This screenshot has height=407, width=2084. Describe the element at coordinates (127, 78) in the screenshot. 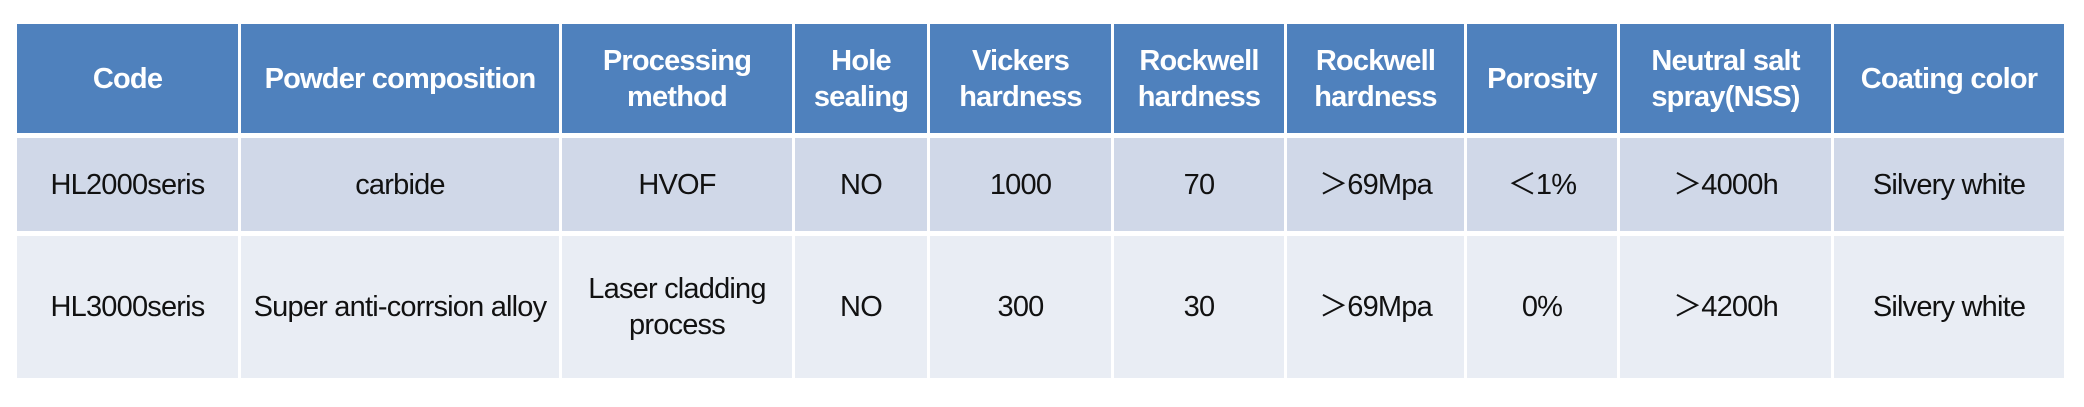

I see `header-code: Code` at that location.